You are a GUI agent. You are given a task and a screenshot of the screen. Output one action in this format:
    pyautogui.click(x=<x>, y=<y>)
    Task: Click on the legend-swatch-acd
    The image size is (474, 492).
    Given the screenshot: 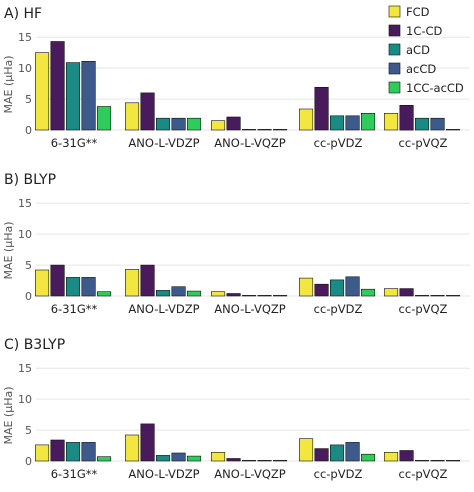 What is the action you would take?
    pyautogui.click(x=394, y=49)
    